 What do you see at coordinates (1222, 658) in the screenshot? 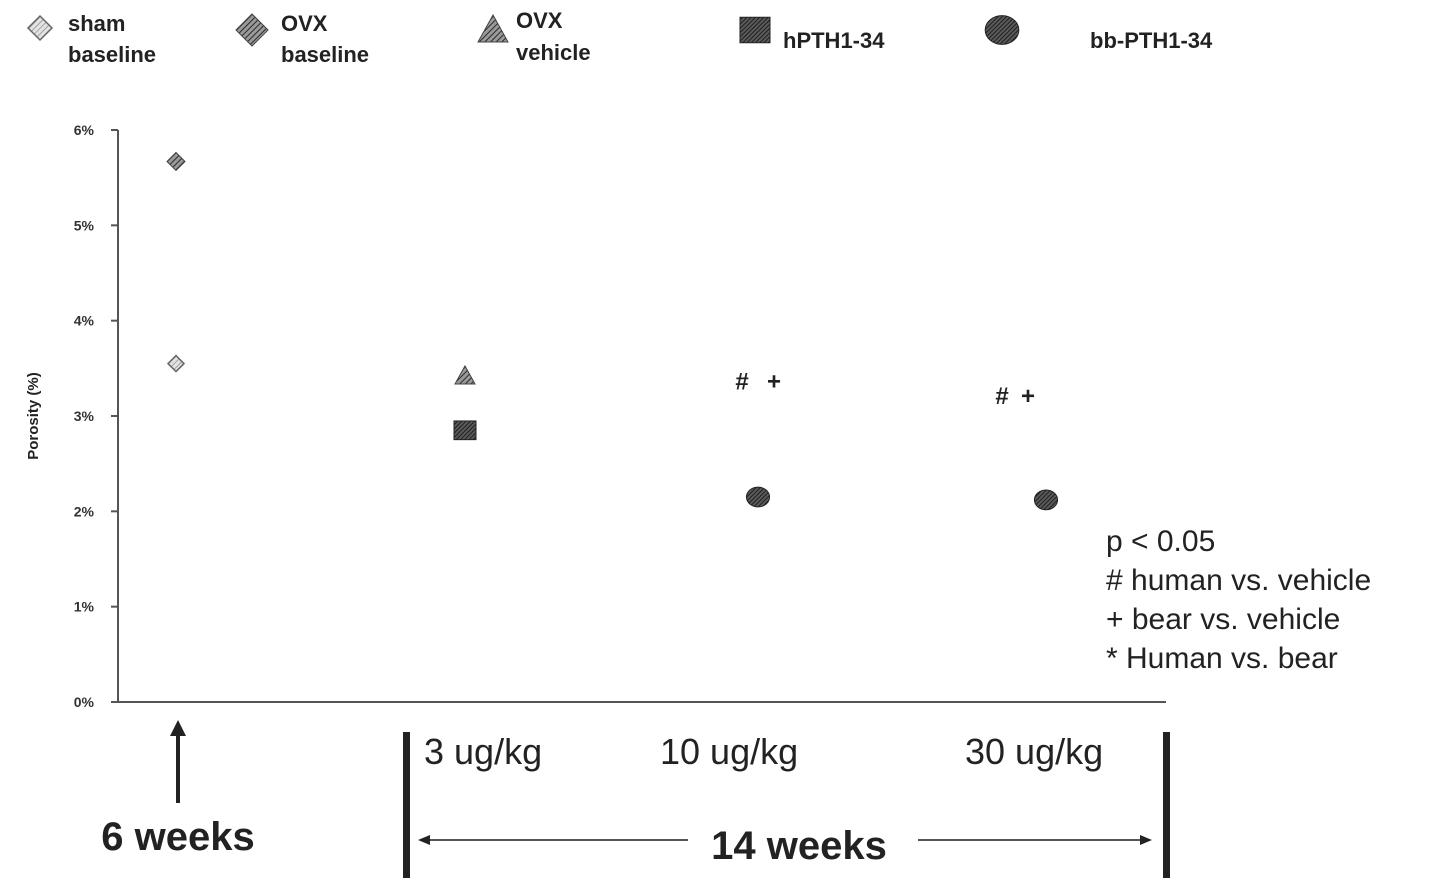
I see `significance-legend-line-3: * Human vs. bear` at bounding box center [1222, 658].